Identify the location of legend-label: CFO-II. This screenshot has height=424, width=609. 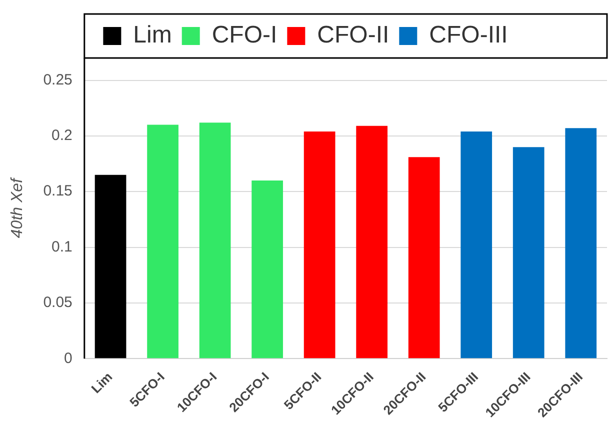
(353, 35).